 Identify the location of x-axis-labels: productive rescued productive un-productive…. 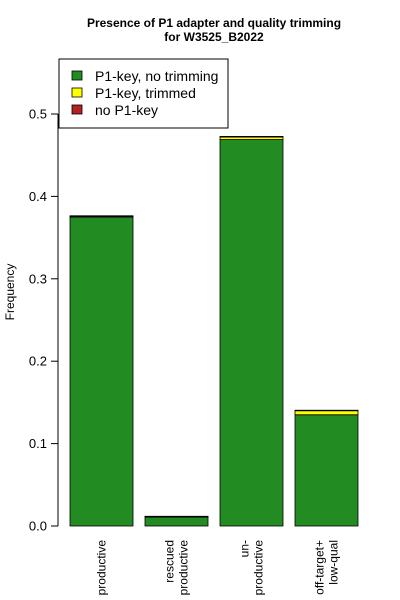
(218, 568).